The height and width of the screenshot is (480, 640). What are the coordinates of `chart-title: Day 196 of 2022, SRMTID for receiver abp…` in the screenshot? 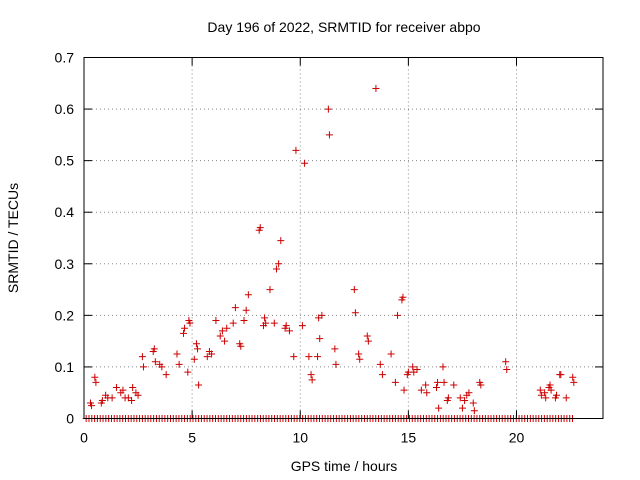 It's located at (343, 27).